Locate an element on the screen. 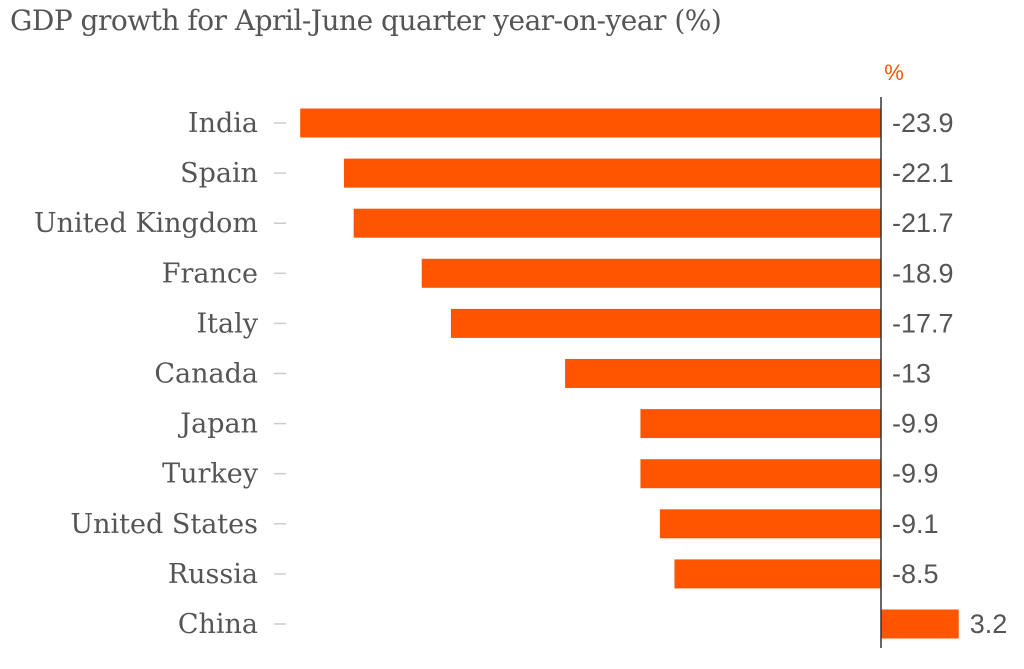 The image size is (1024, 669). category-label: Japan is located at coordinates (217, 424).